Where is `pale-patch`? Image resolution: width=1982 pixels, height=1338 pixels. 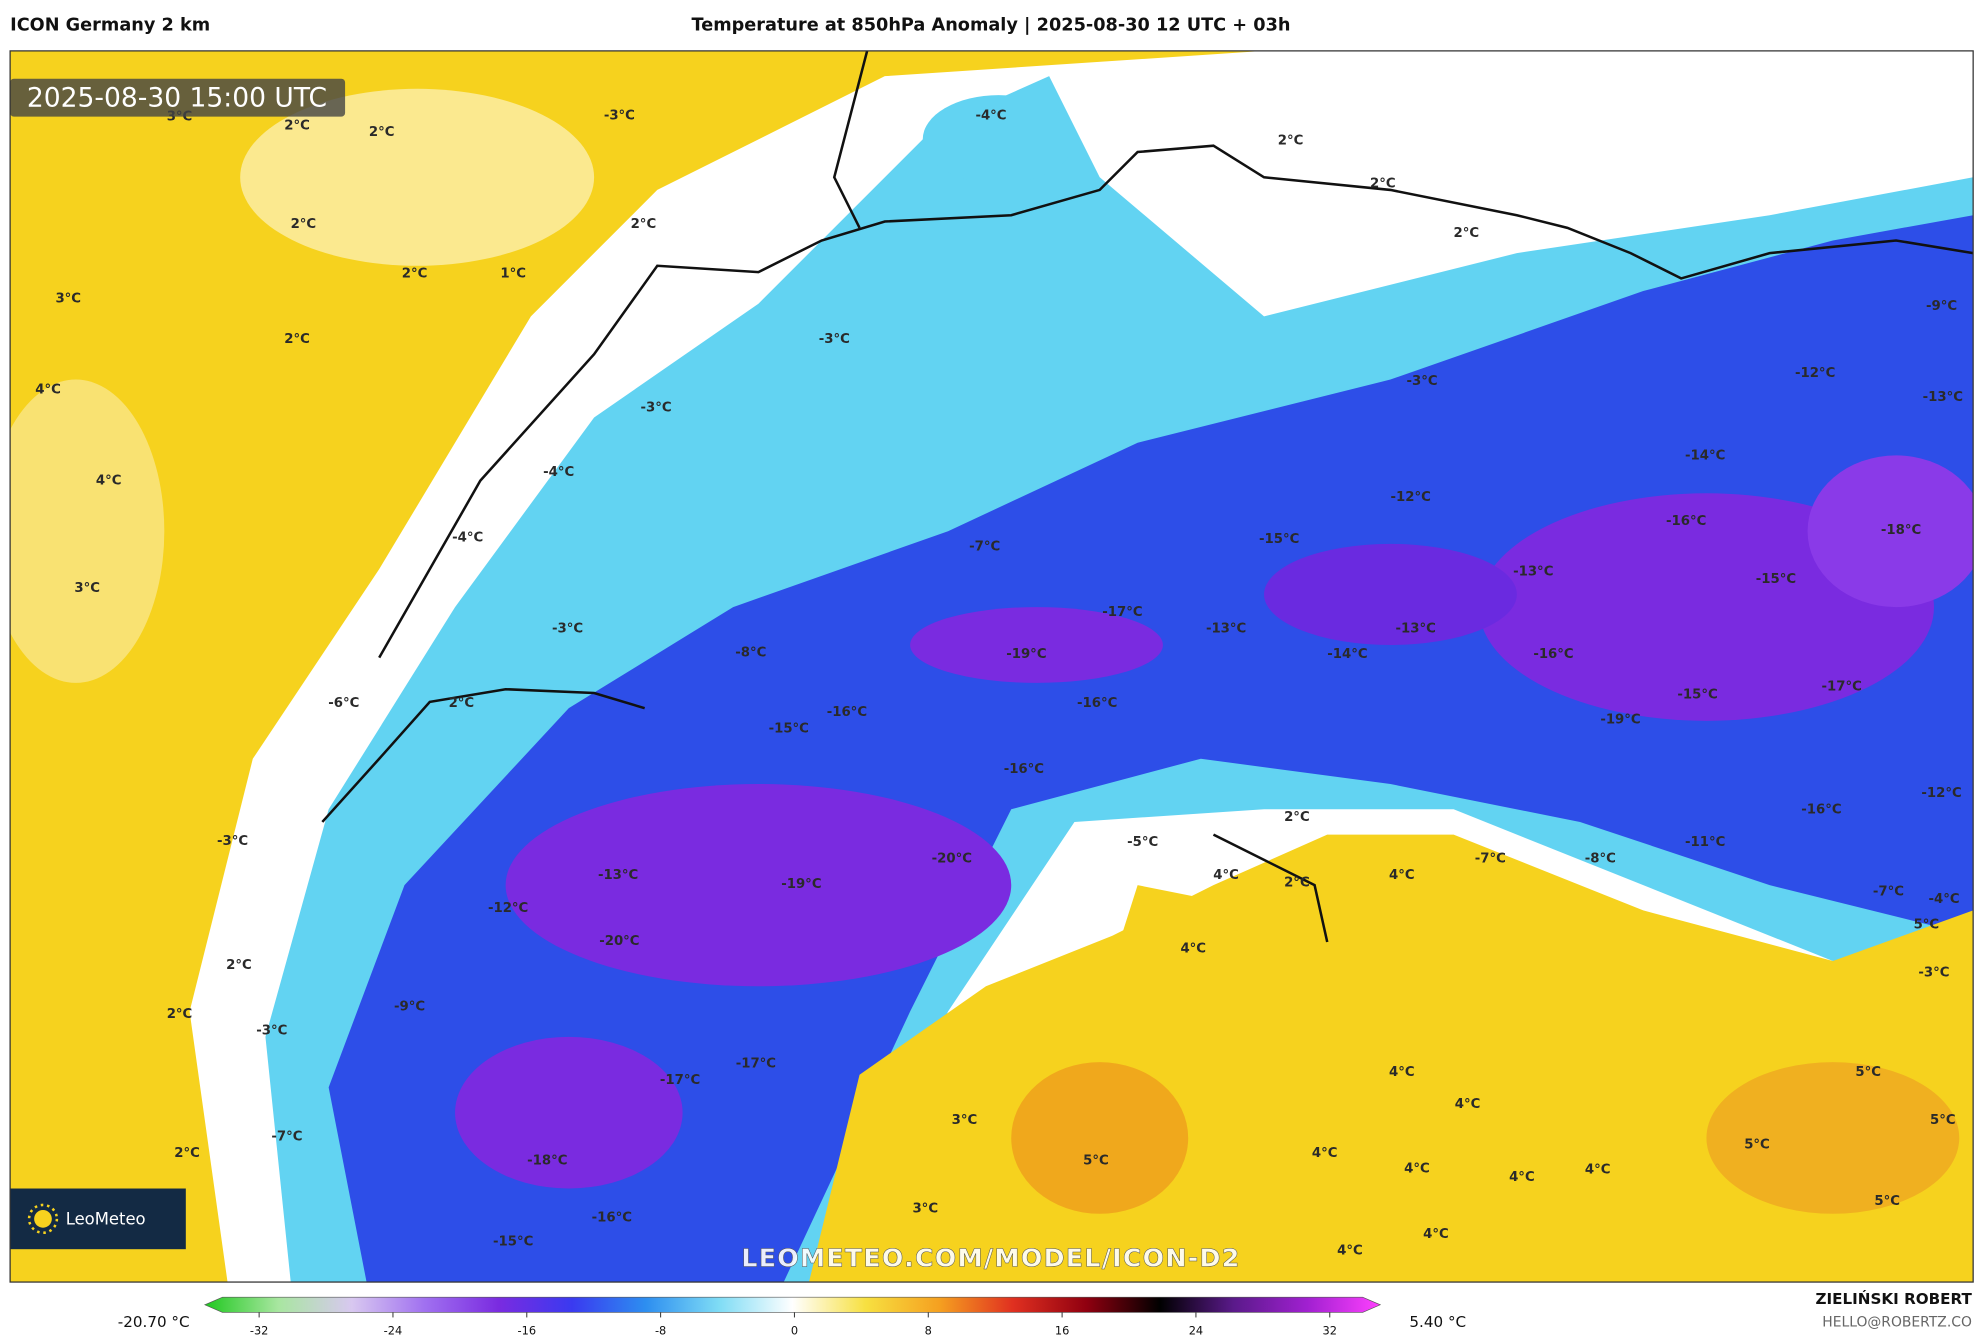
pale-patch is located at coordinates (417, 177).